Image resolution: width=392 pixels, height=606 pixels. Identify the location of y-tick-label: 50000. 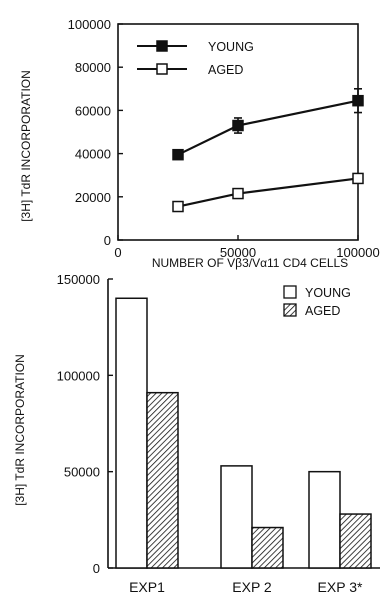
(82, 472).